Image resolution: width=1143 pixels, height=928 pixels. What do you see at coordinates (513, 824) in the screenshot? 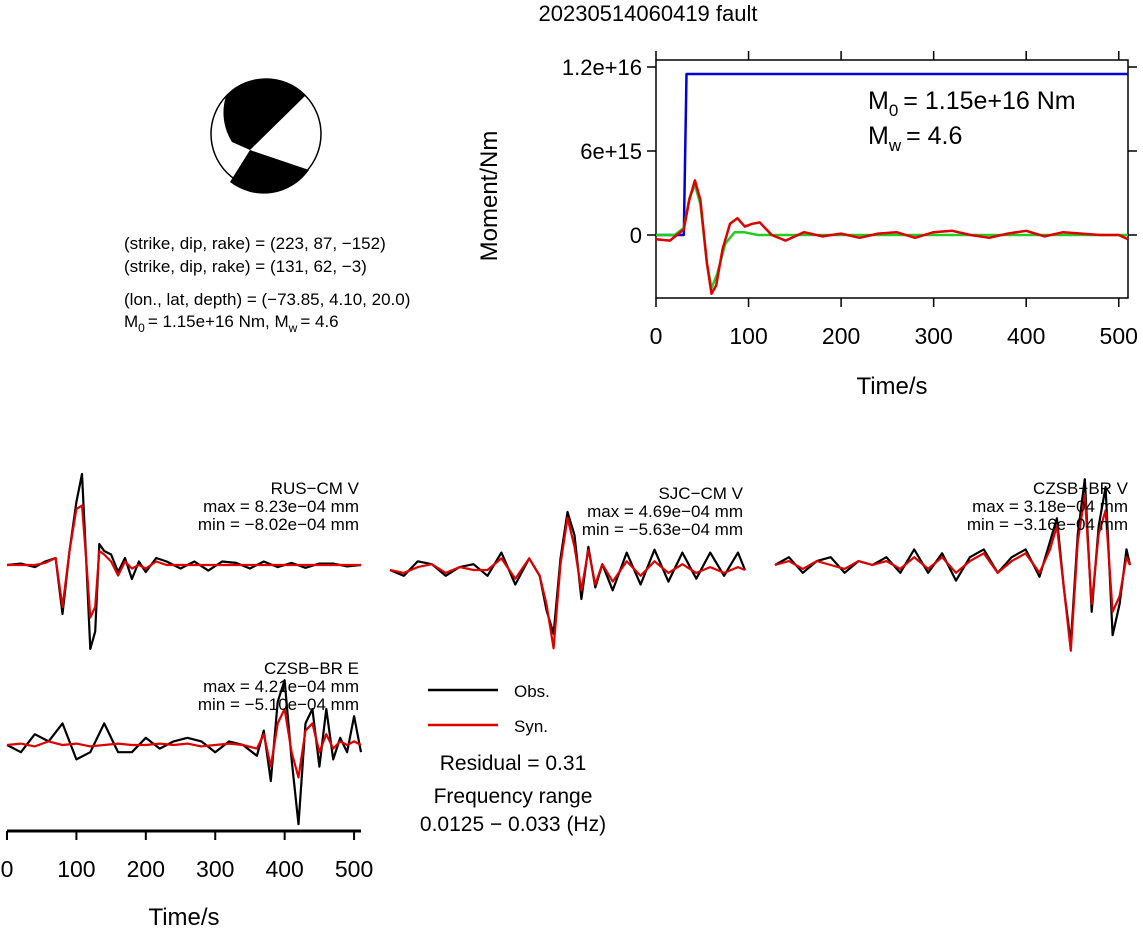
I see `frequency-range-value: 0.0125 − 0.033 (Hz)` at bounding box center [513, 824].